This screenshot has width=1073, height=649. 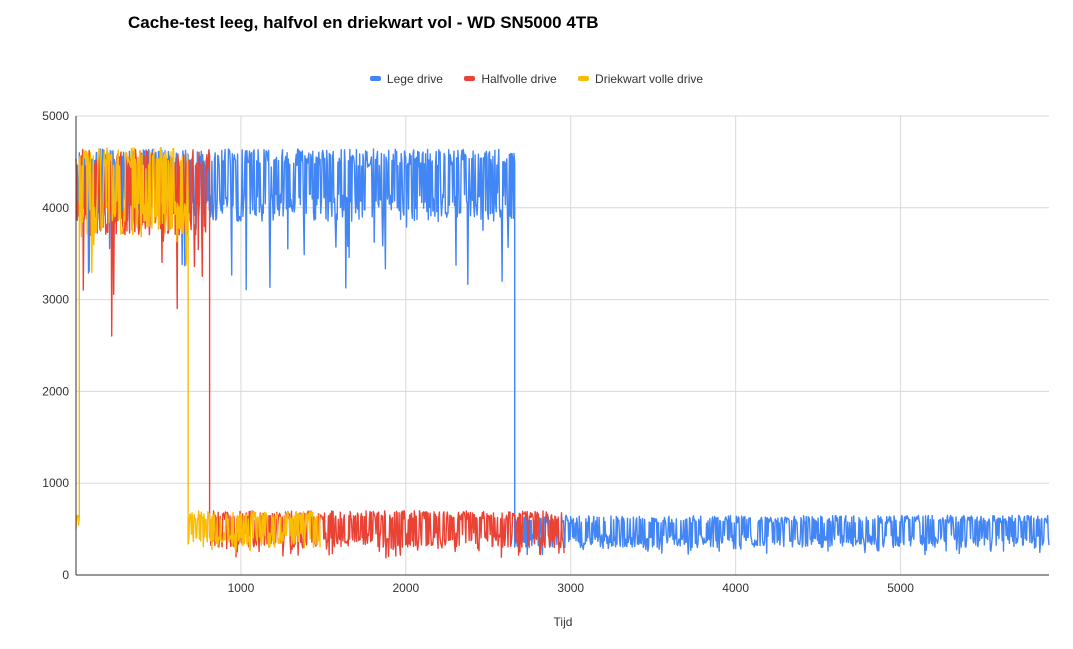 What do you see at coordinates (241, 588) in the screenshot?
I see `x-tick-label: 1000` at bounding box center [241, 588].